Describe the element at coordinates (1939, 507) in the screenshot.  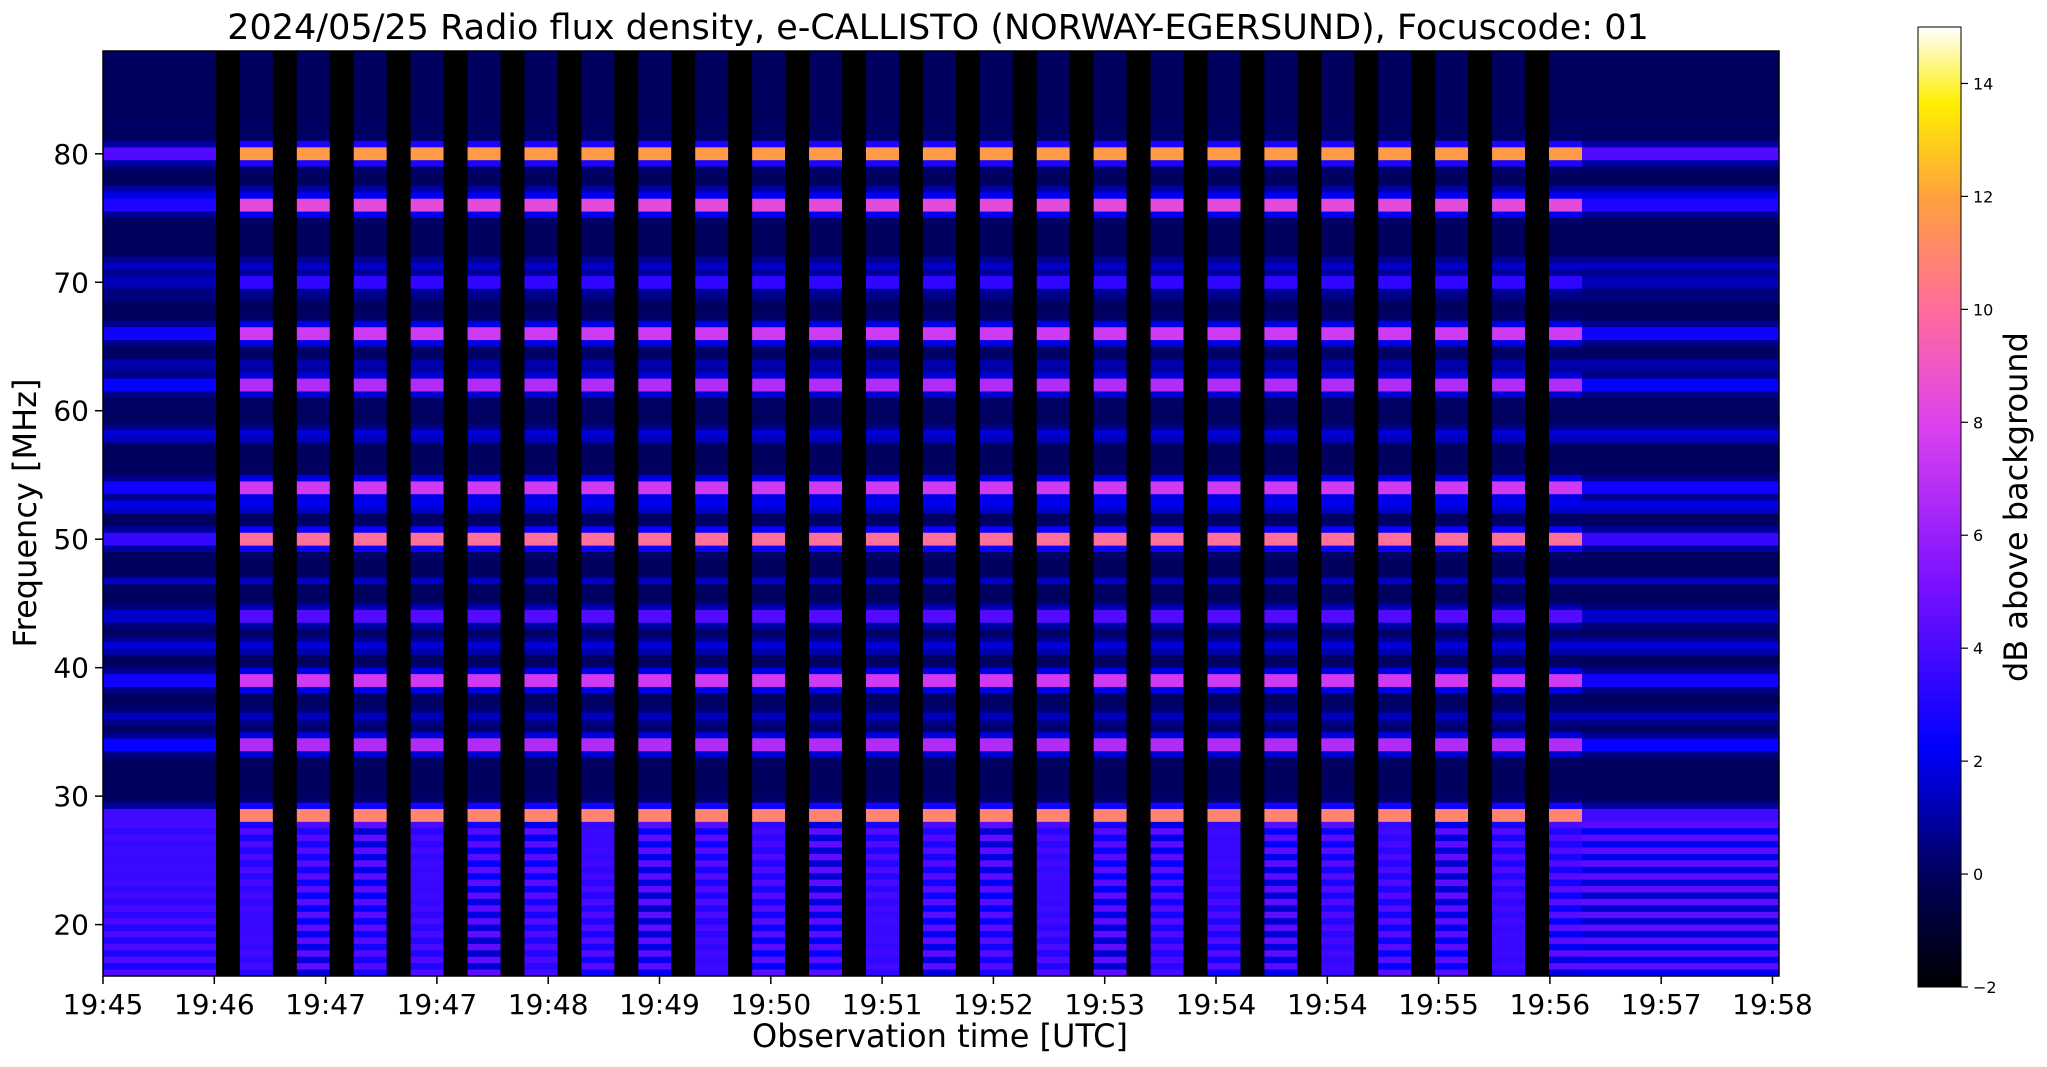
I see `colorbar-gradient` at that location.